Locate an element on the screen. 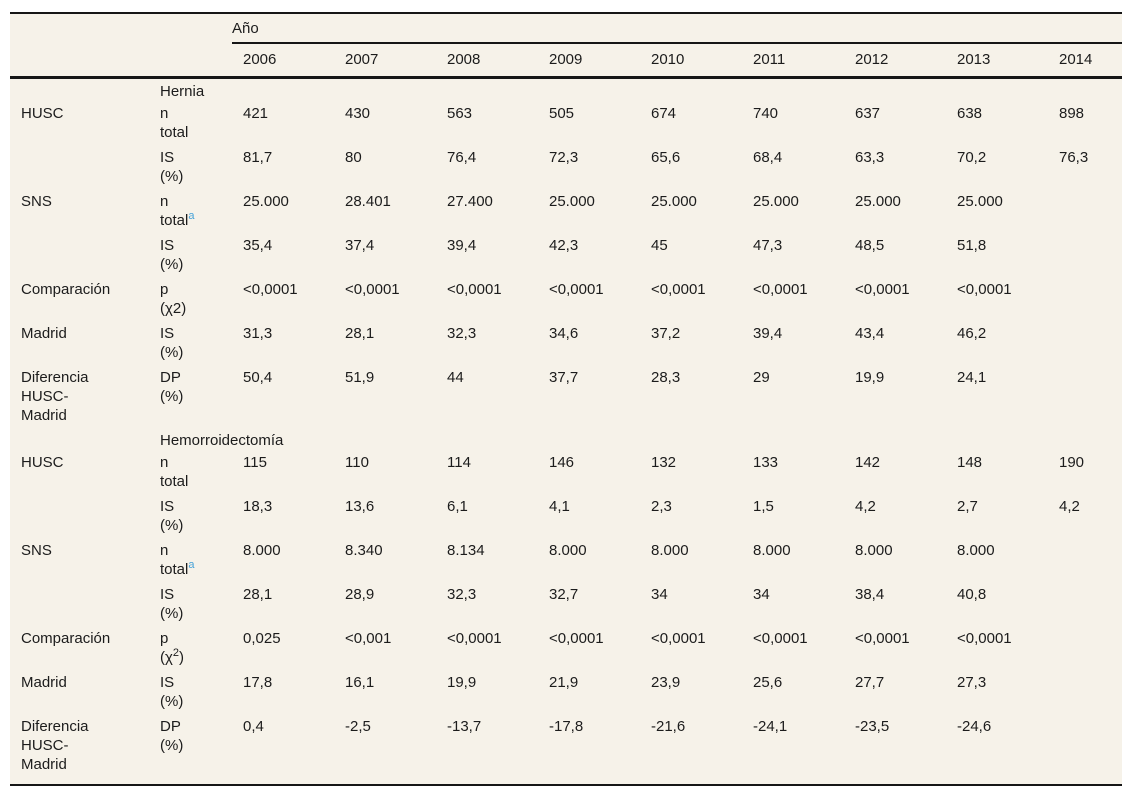 The height and width of the screenshot is (799, 1134). value-cell: 638 is located at coordinates (970, 113).